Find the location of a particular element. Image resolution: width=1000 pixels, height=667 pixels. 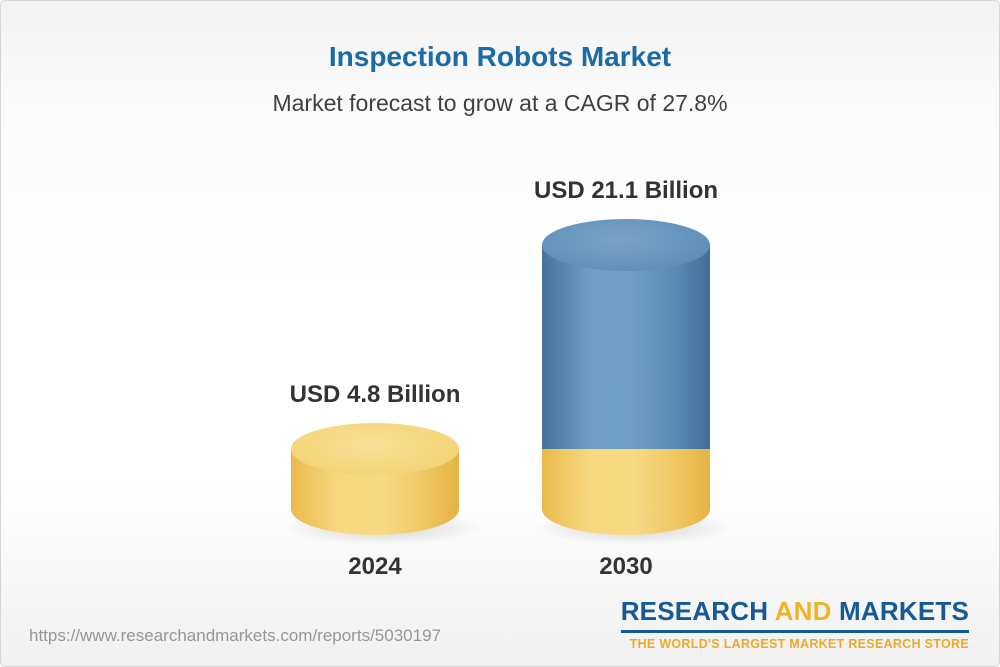

cylinder-2024 is located at coordinates (383, 484).